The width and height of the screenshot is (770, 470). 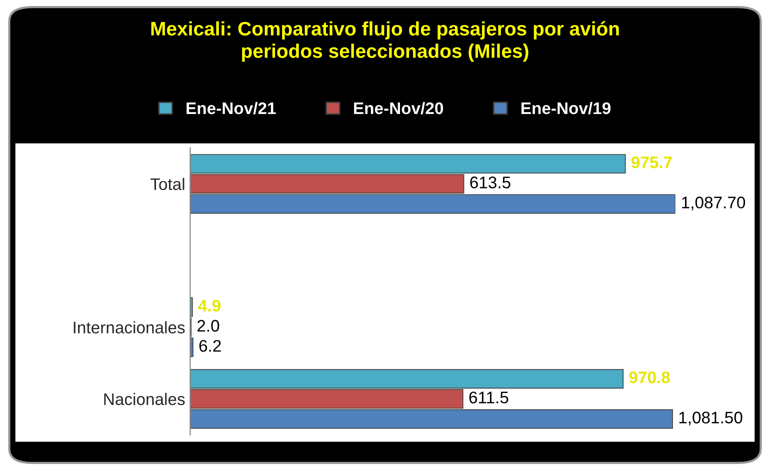 What do you see at coordinates (129, 327) in the screenshot?
I see `y-tick-label: Internacionales` at bounding box center [129, 327].